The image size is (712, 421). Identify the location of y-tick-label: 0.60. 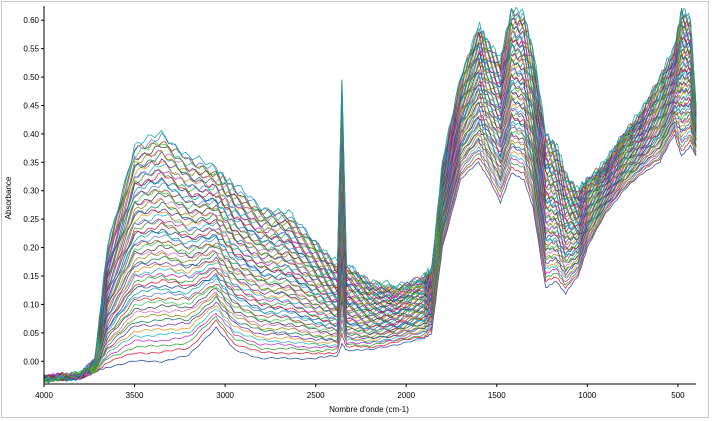
(31, 20).